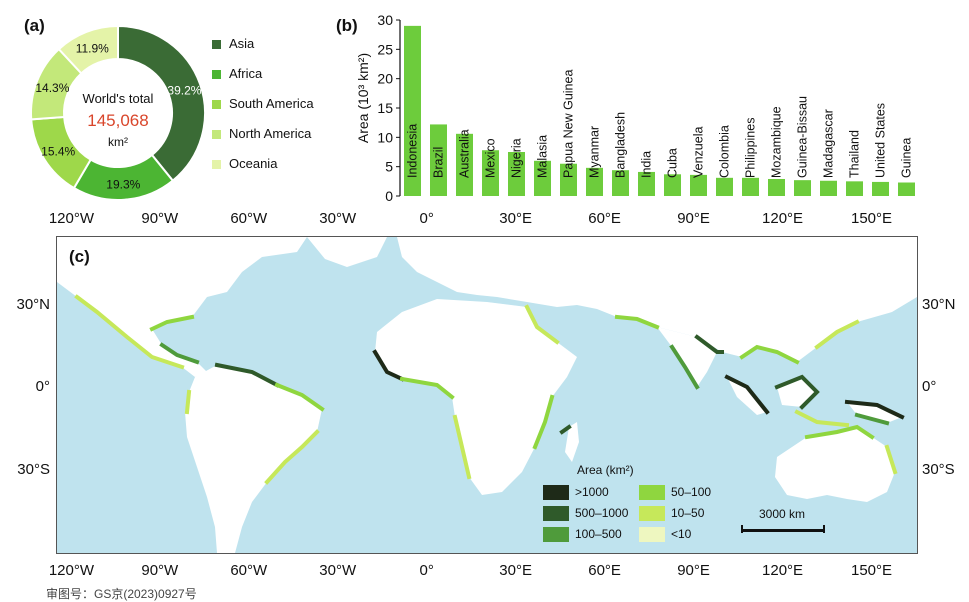 This screenshot has height=602, width=969. I want to click on bar-category-label: Brazil, so click(439, 162).